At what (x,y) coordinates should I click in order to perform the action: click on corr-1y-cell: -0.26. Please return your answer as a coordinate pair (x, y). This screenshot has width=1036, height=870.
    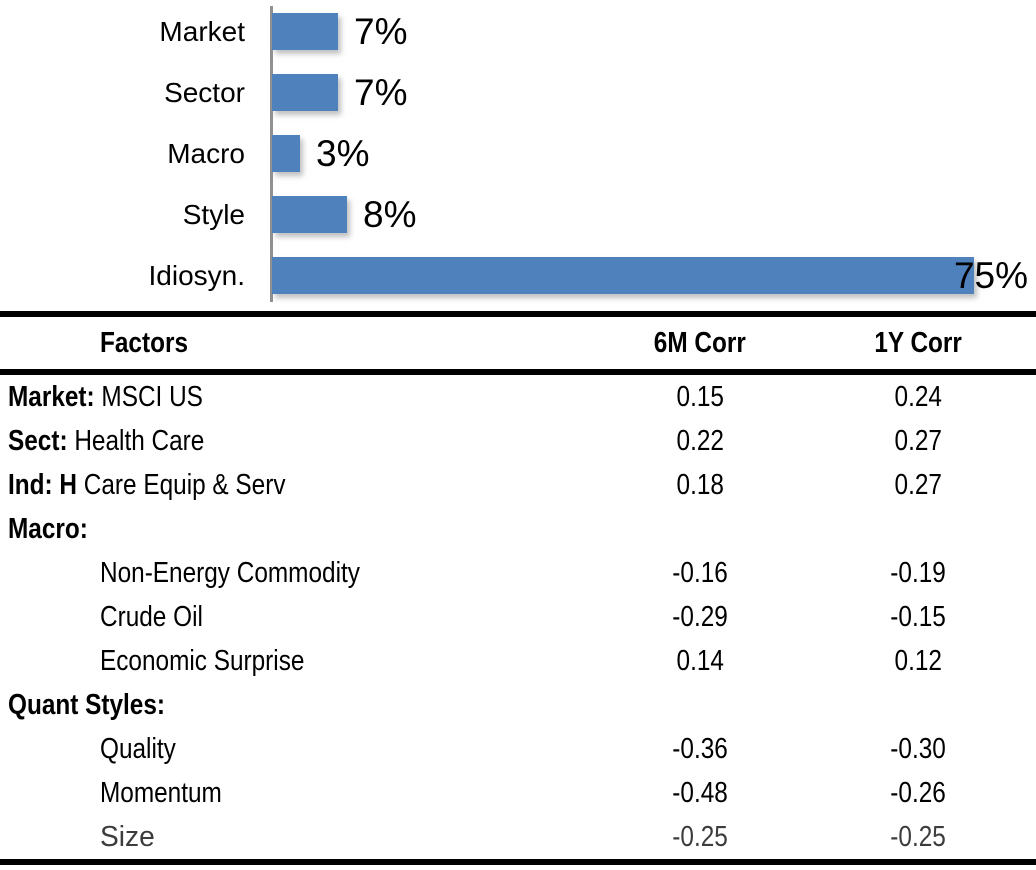
    Looking at the image, I should click on (918, 793).